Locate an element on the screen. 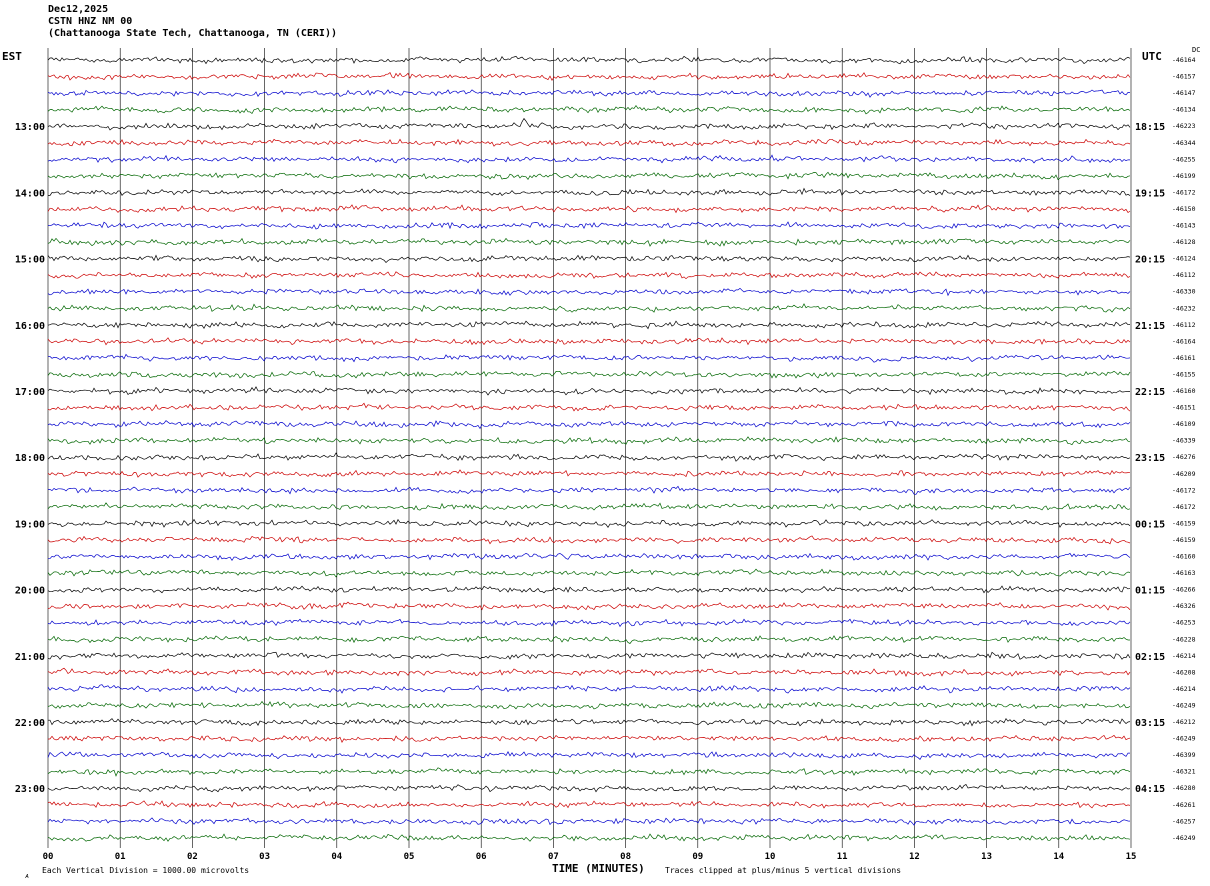  utc-hour-label-01:15: 01:15 is located at coordinates (1150, 591).